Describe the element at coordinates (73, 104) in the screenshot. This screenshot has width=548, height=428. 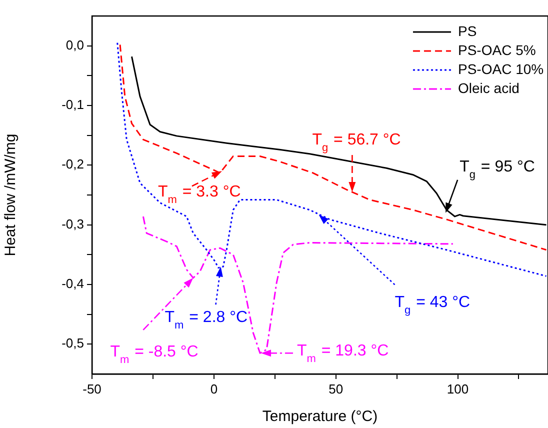
I see `y-tick-label: -0,1` at that location.